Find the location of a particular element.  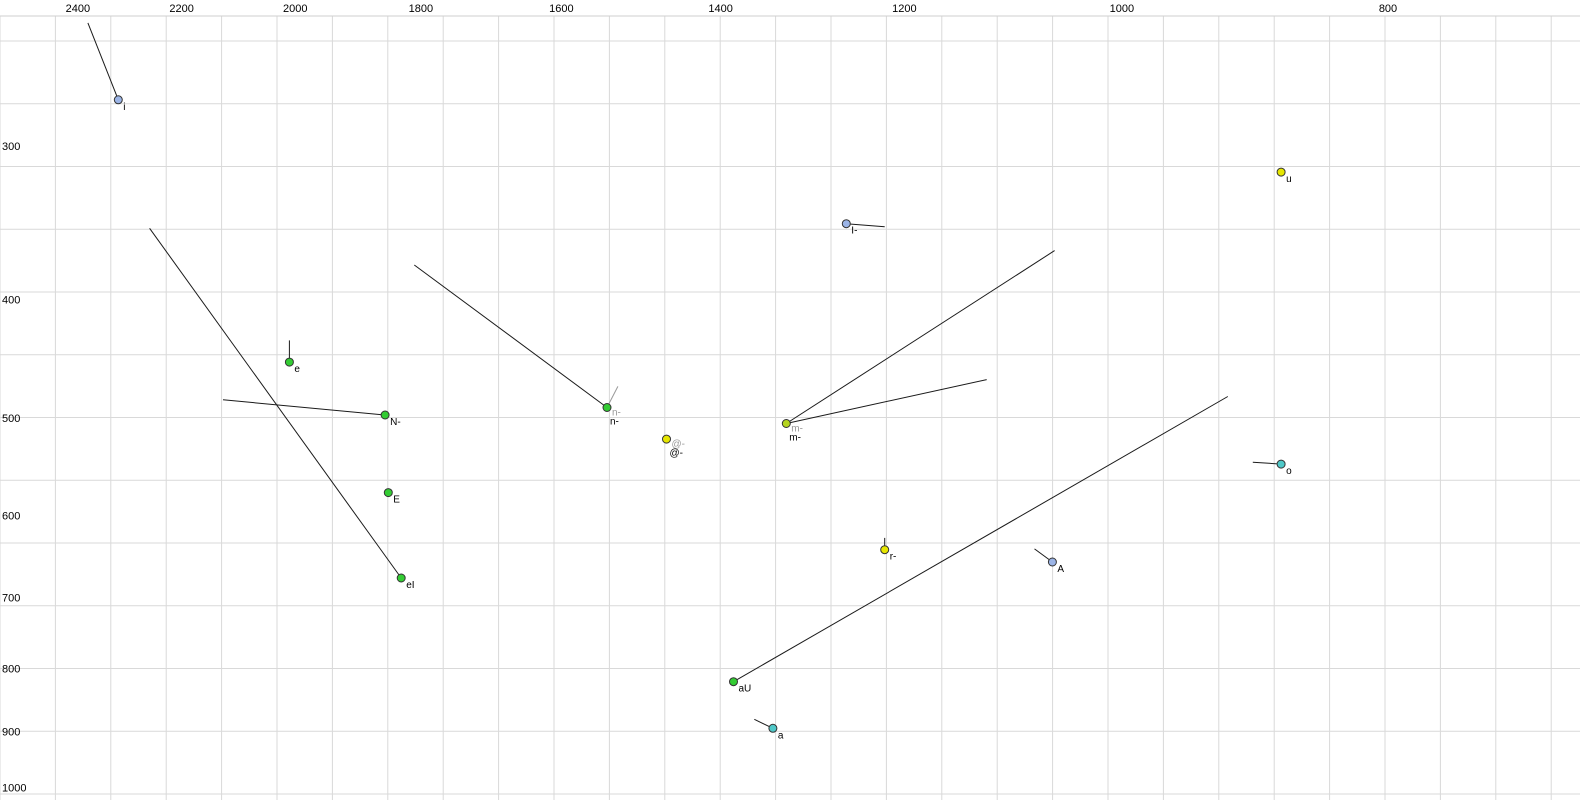

y-axis-tick-label: 500 is located at coordinates (11, 419).